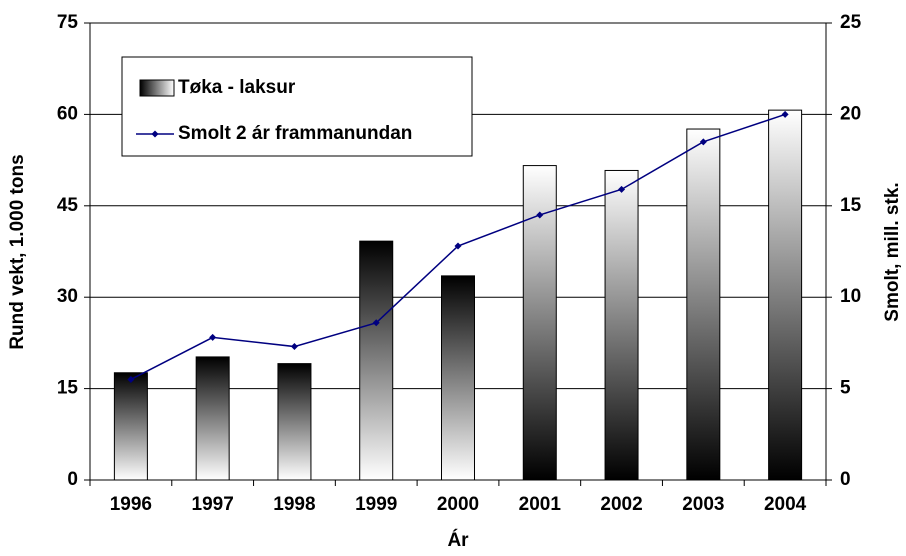 Image resolution: width=906 pixels, height=556 pixels. I want to click on legend-label: Tøka - laksur, so click(237, 87).